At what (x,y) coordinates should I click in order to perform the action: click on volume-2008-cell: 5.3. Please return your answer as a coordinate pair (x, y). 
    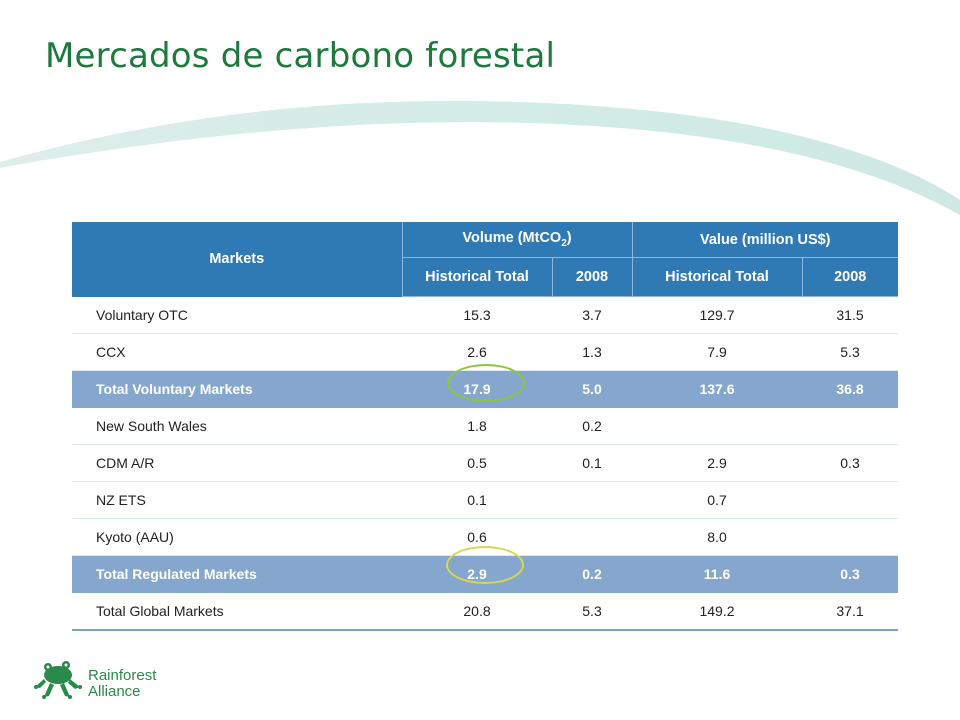
    Looking at the image, I should click on (592, 611).